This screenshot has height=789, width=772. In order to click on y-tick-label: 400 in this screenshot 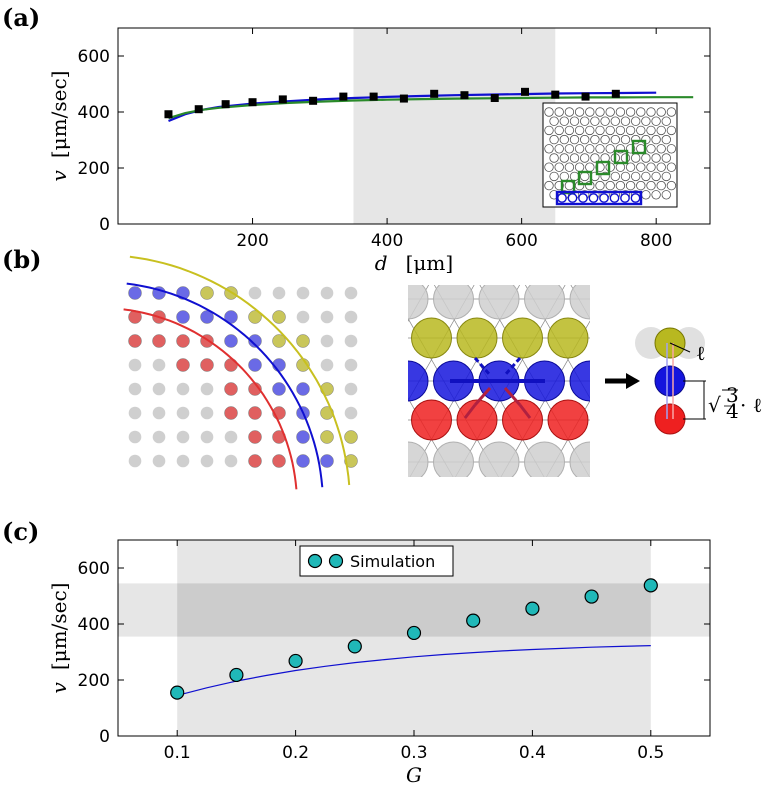, I will do `click(94, 113)`.